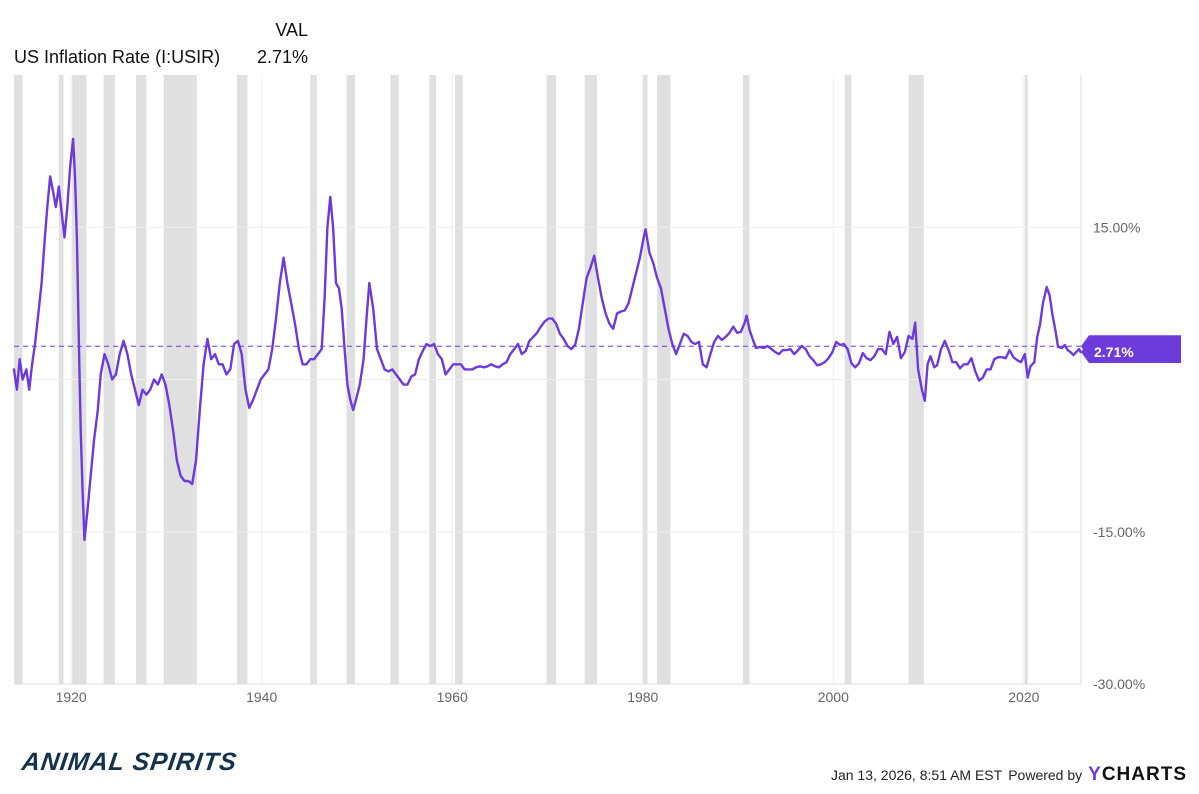  Describe the element at coordinates (1119, 532) in the screenshot. I see `y-tick-label: -15.00%` at that location.